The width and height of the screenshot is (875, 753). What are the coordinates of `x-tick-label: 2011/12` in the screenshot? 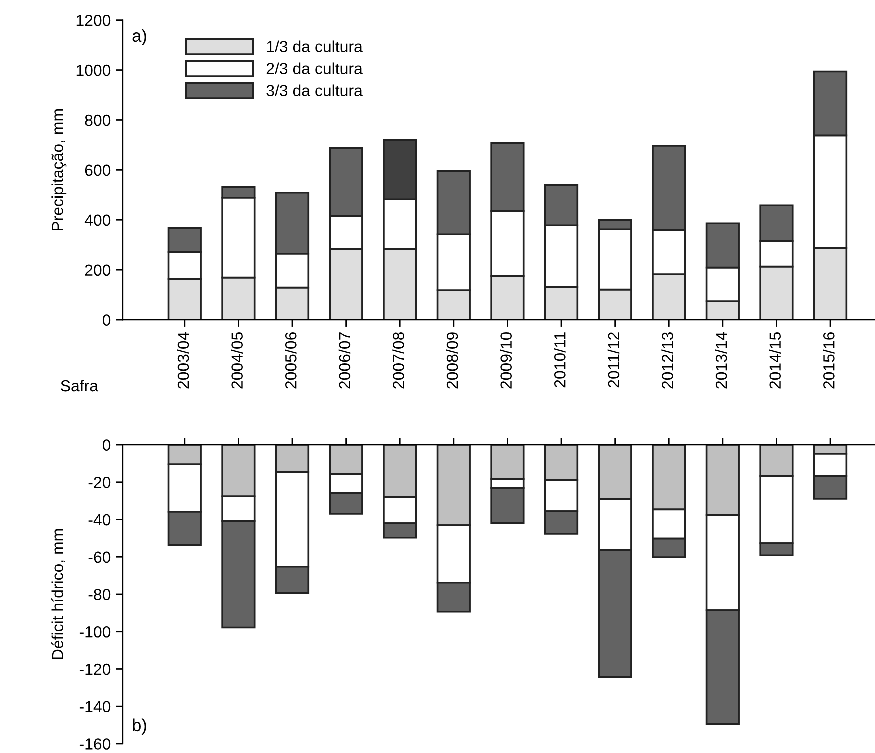 It's located at (614, 360).